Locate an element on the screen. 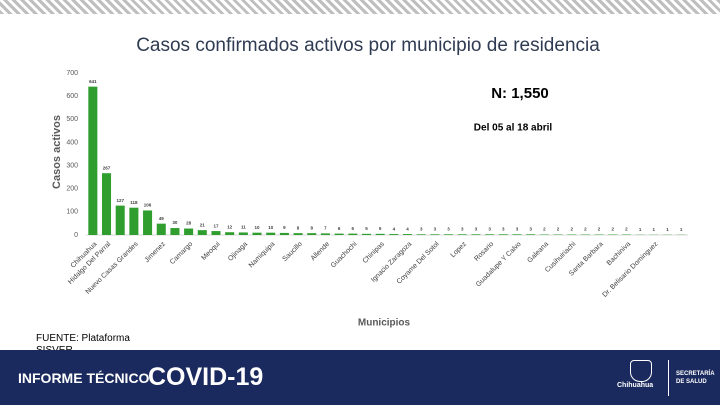 The image size is (720, 405). x-axis-label: Municipios is located at coordinates (384, 323).